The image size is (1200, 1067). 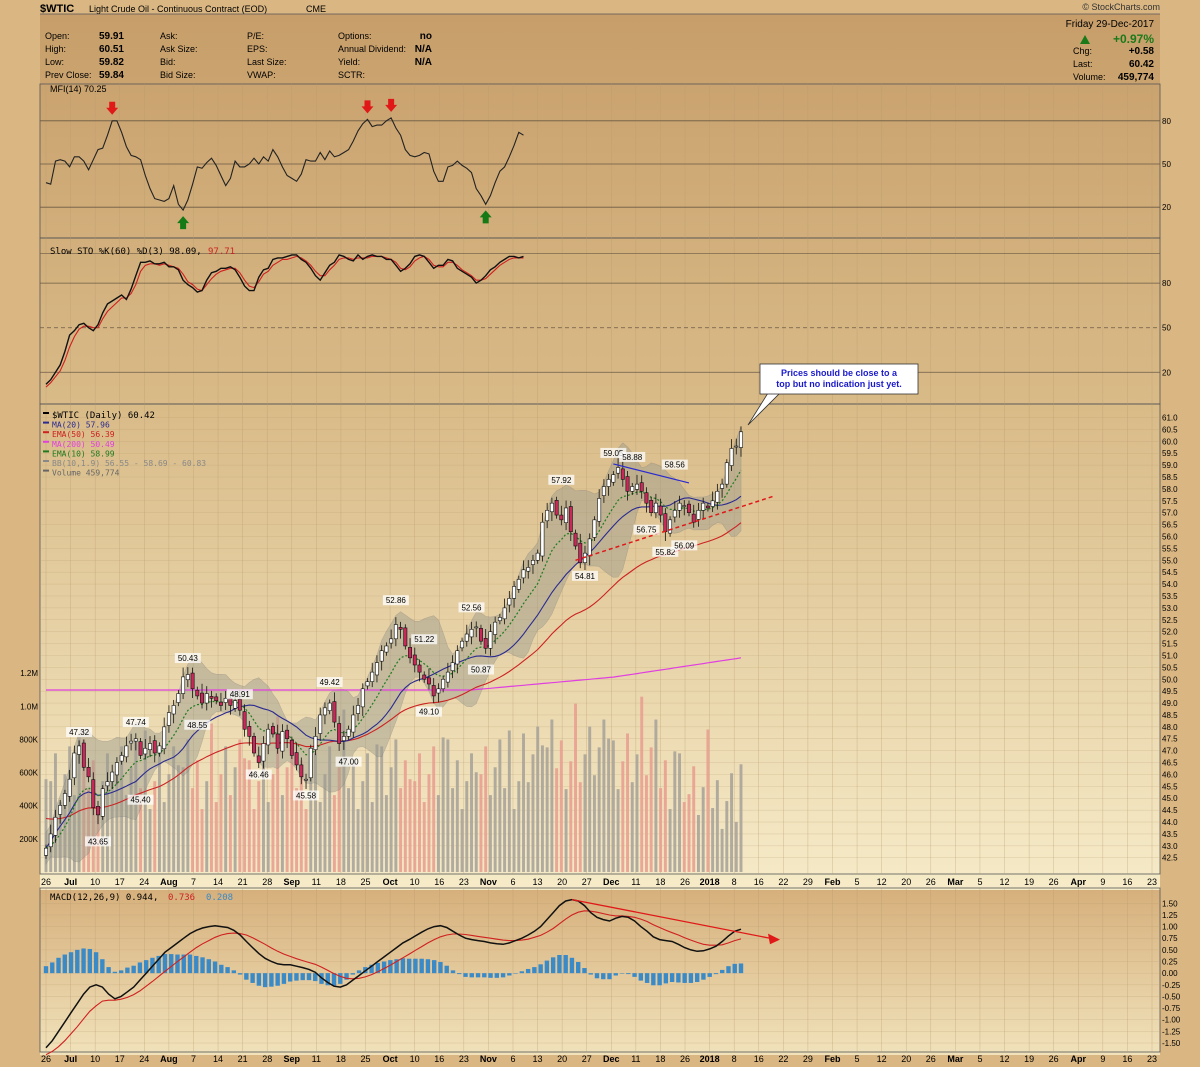 I want to click on x-tick-label: 18, so click(x=341, y=1059).